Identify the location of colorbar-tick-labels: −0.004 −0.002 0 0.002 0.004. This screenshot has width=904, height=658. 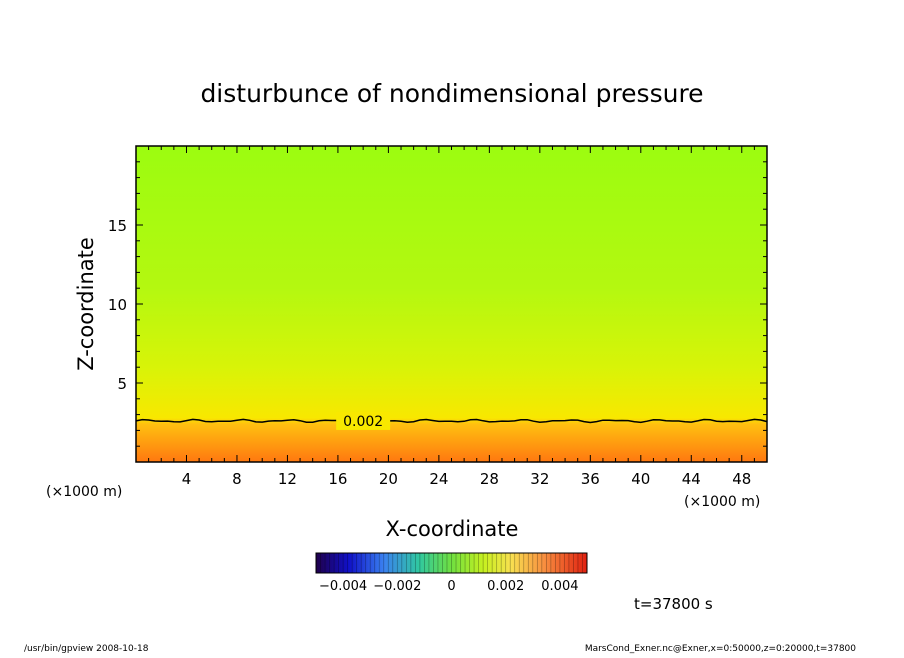
(448, 586).